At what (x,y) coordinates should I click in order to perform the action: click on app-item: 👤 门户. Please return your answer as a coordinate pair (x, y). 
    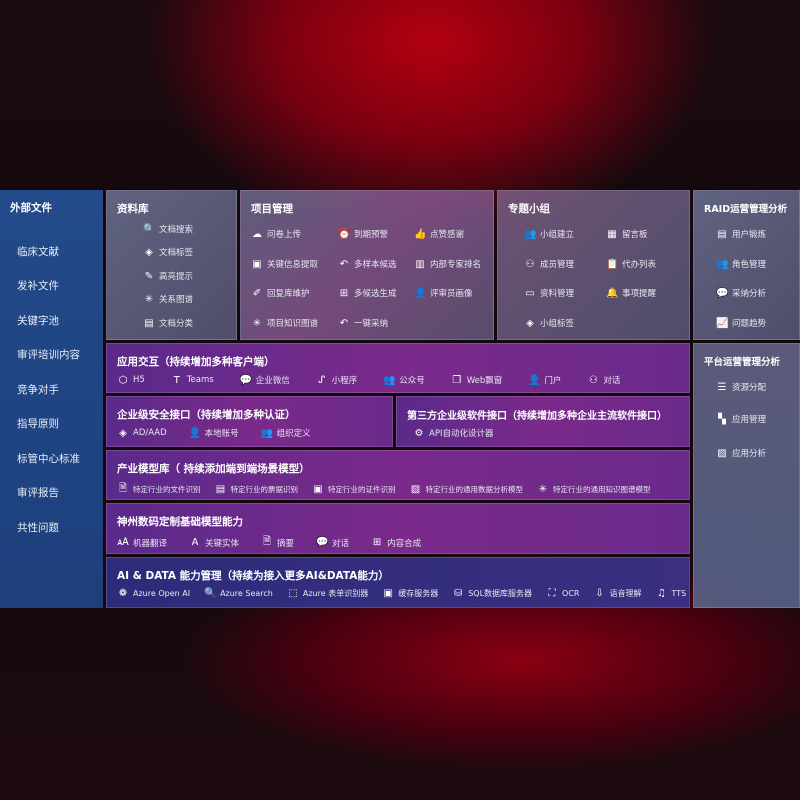
    Looking at the image, I should click on (544, 380).